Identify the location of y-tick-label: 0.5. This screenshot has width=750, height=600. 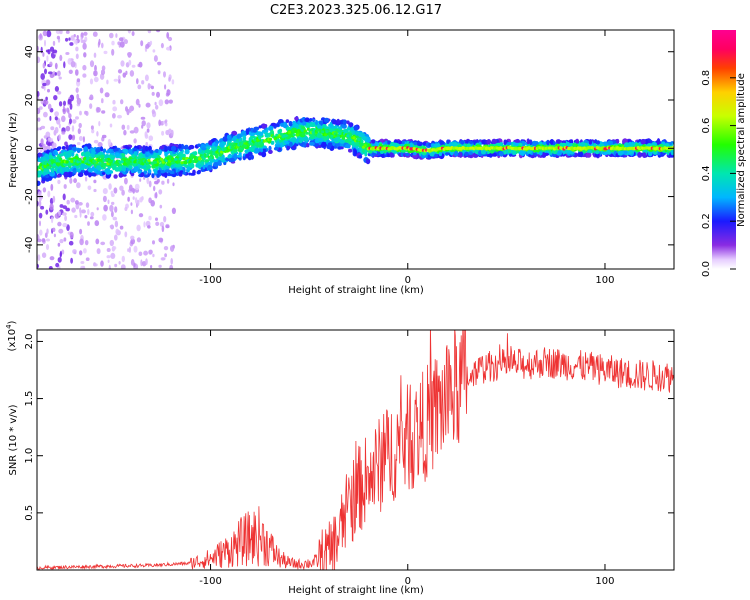
(29, 513).